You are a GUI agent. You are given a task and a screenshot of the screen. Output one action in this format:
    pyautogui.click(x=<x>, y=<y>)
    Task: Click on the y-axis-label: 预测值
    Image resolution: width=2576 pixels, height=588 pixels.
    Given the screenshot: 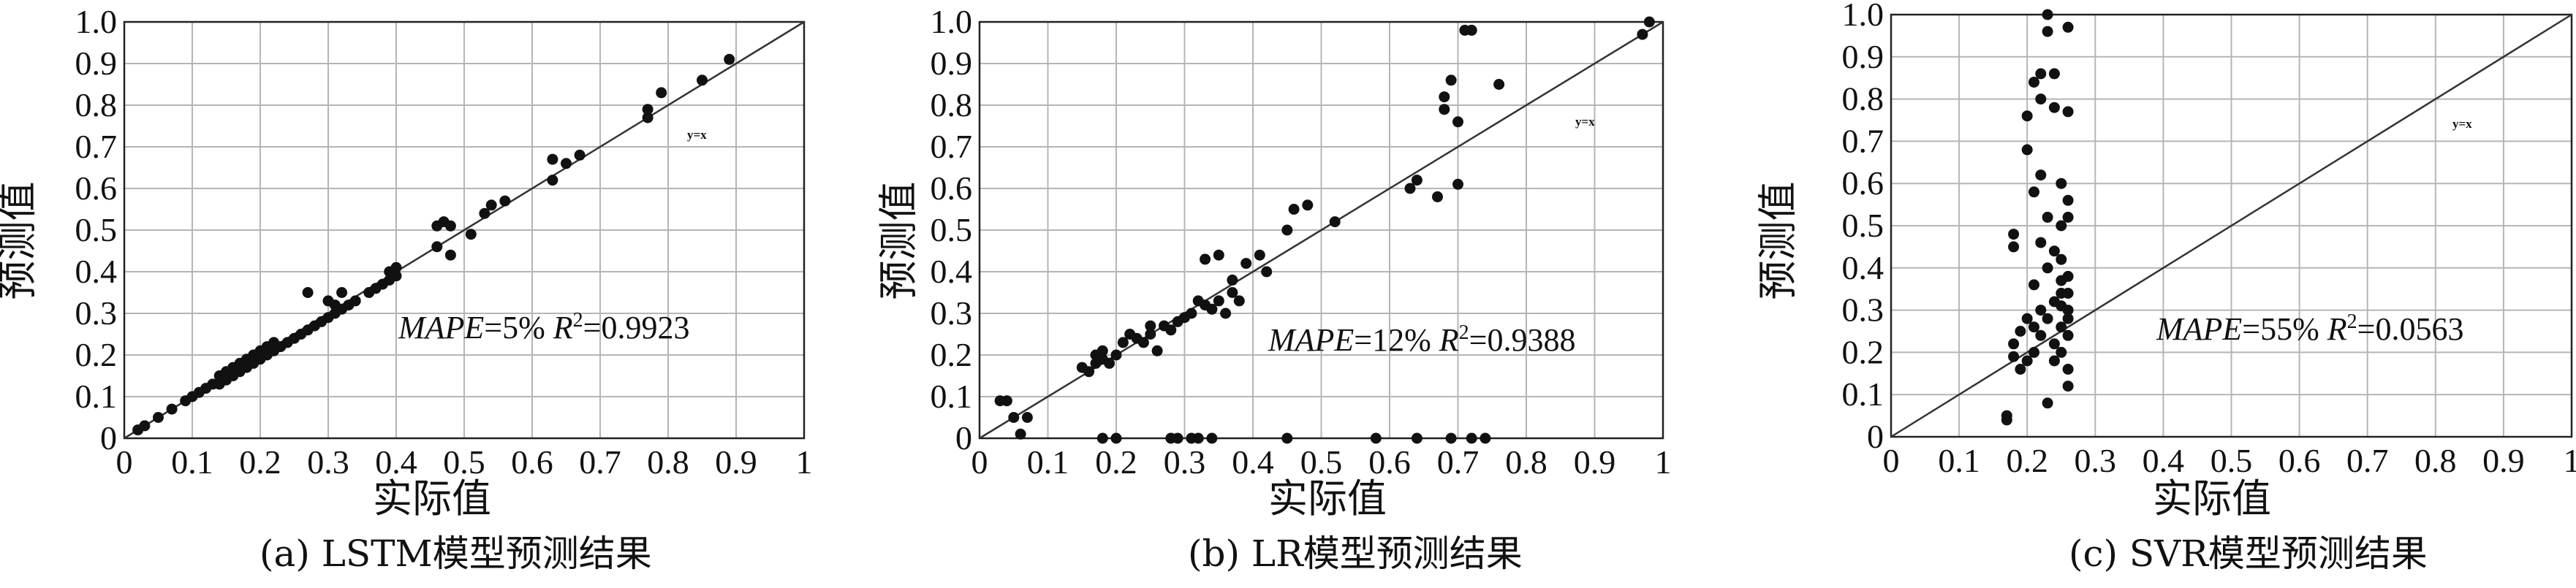 What is the action you would take?
    pyautogui.click(x=20, y=241)
    